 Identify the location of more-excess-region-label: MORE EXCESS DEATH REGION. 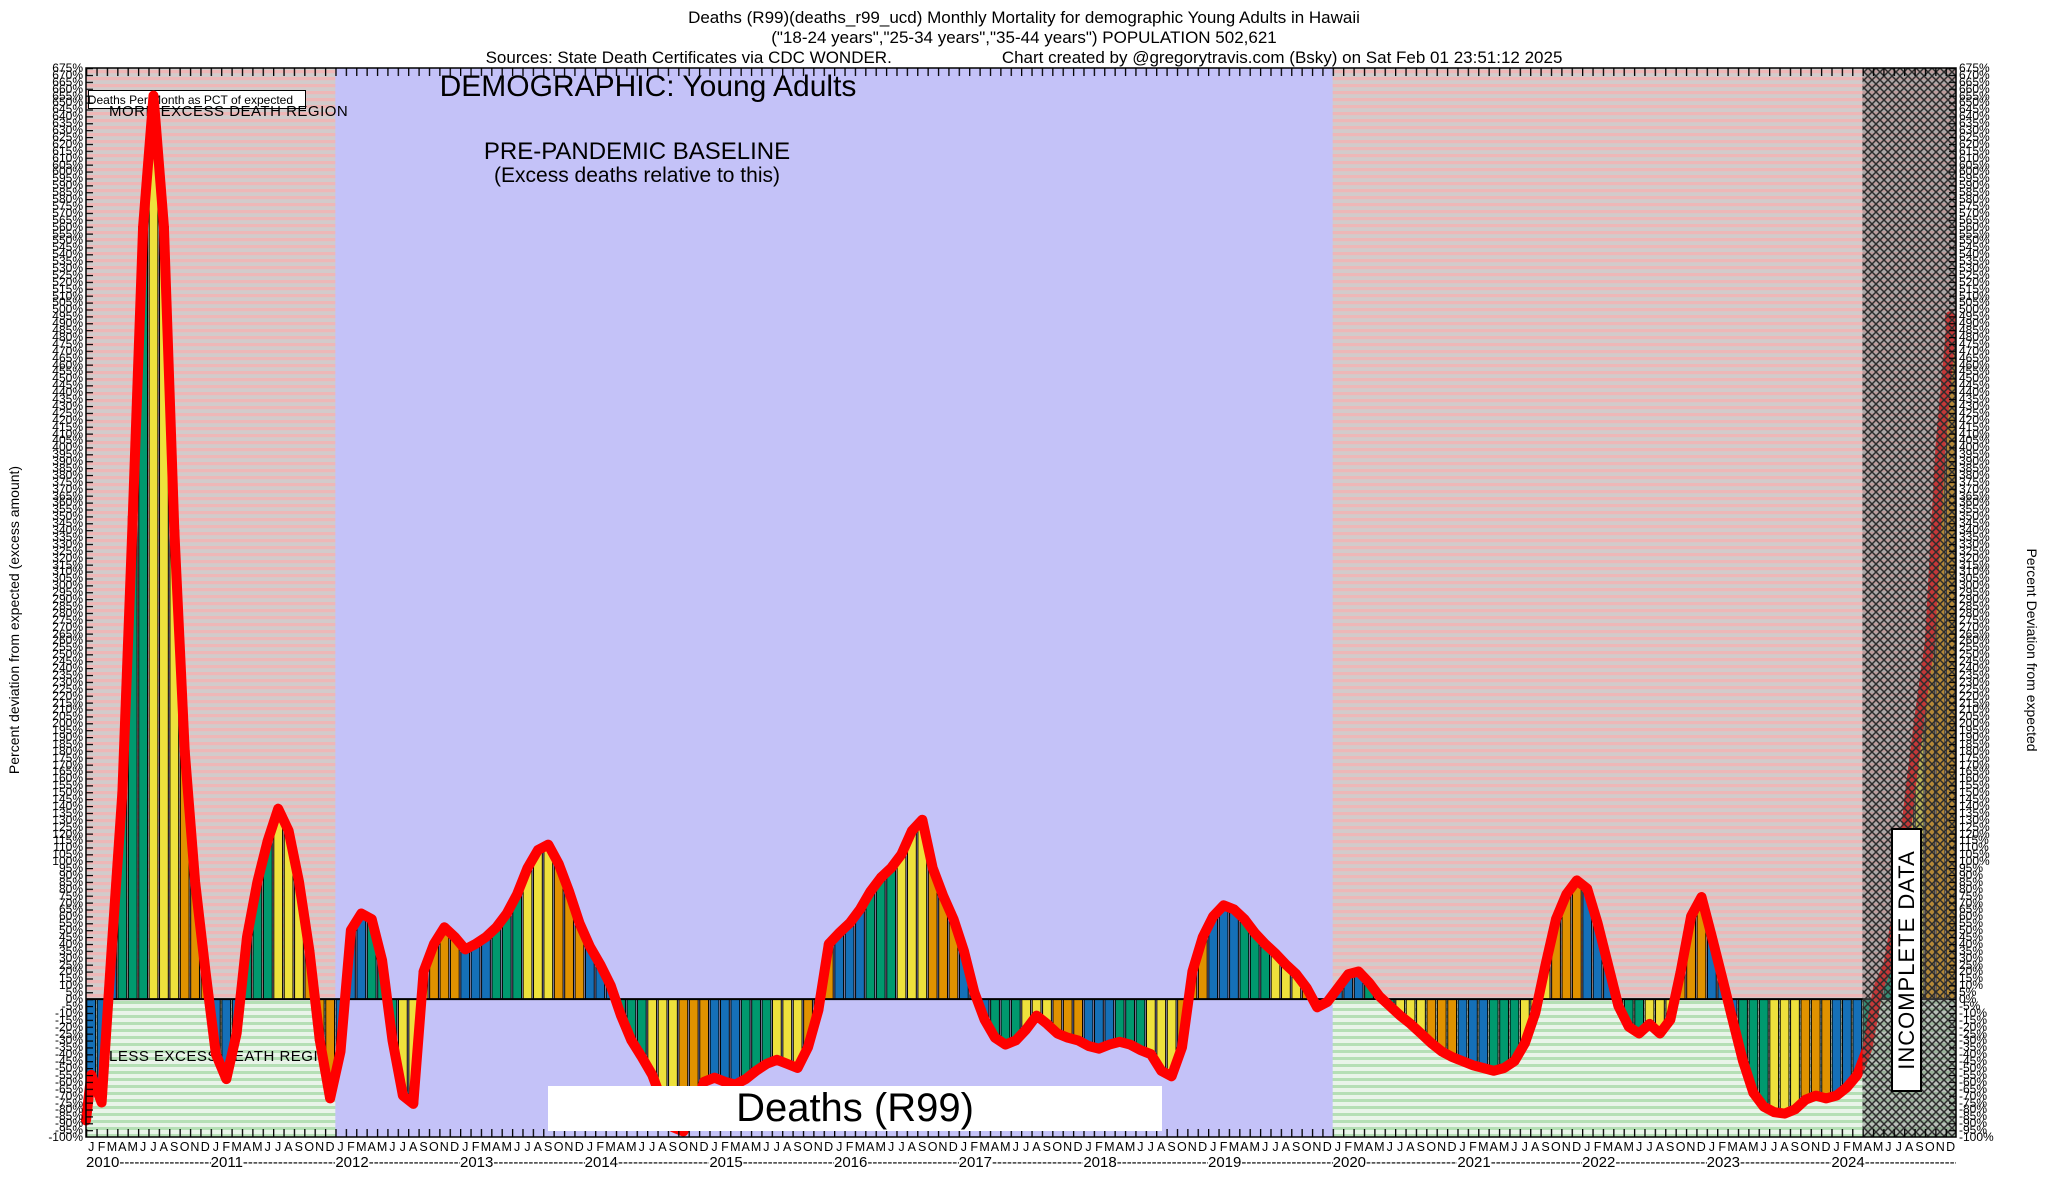
(229, 111).